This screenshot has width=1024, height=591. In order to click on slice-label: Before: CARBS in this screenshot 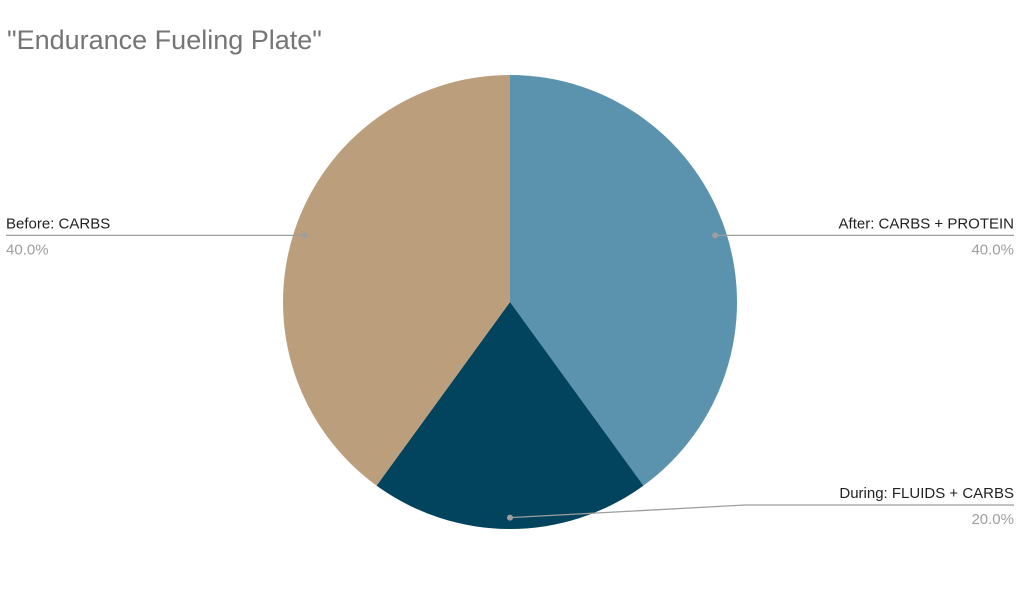, I will do `click(58, 223)`.